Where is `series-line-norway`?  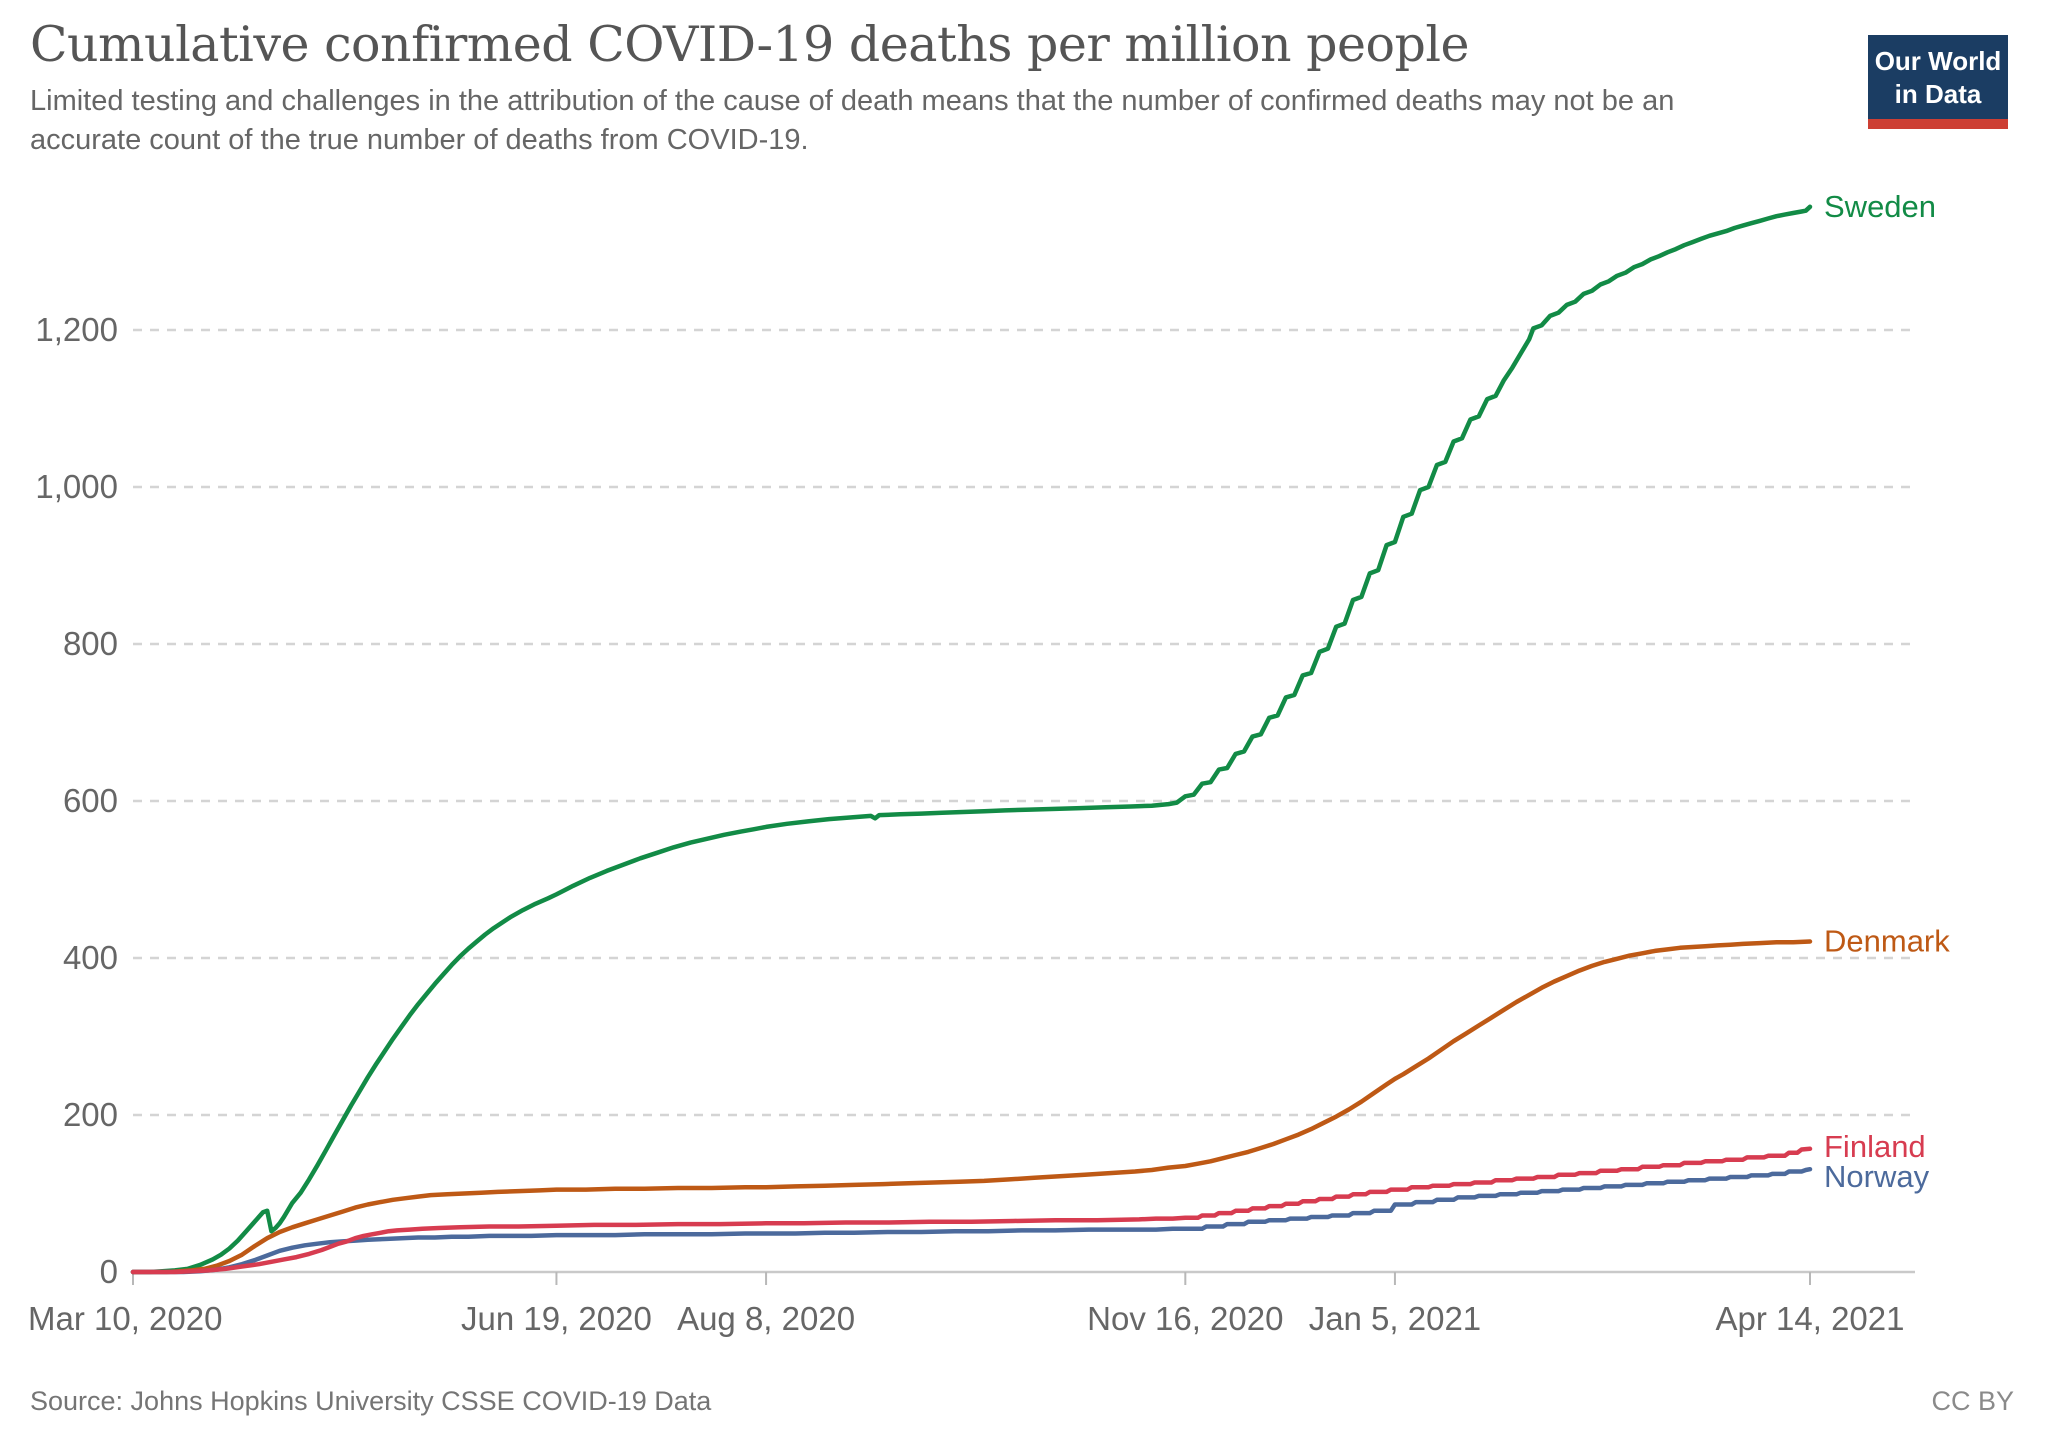 series-line-norway is located at coordinates (971, 1220).